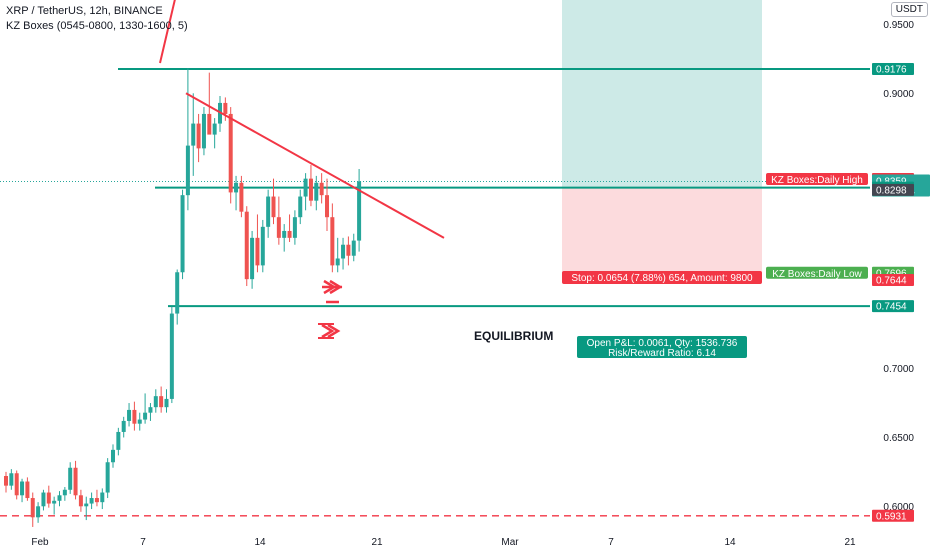  I want to click on stop-label: Stop: 0.0654 (7.88%) 654, Amount: 9800, so click(662, 278).